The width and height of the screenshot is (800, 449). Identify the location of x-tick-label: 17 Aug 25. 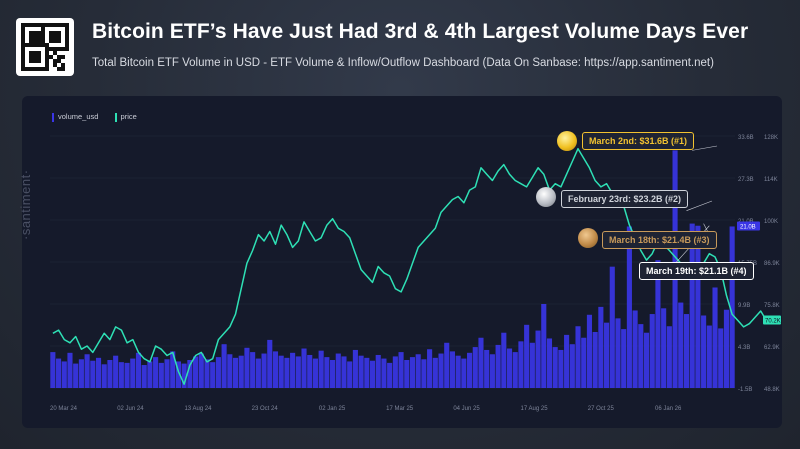
(535, 409).